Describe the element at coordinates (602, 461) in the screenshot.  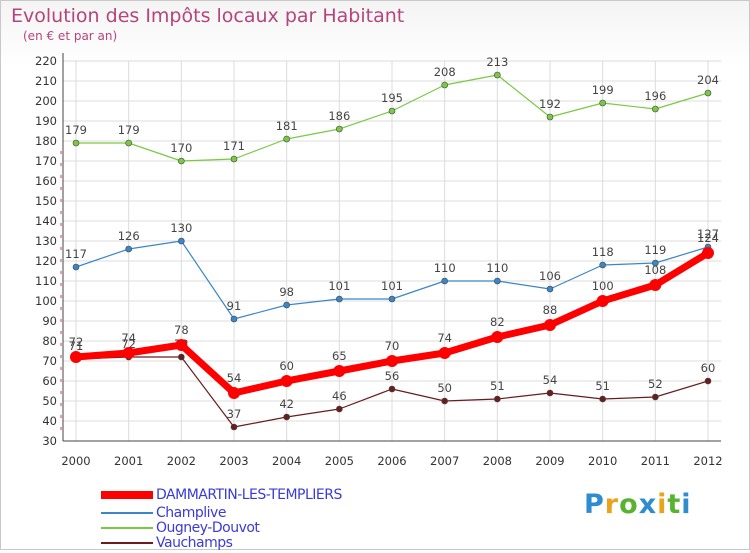
I see `x-tick-label: 2010` at that location.